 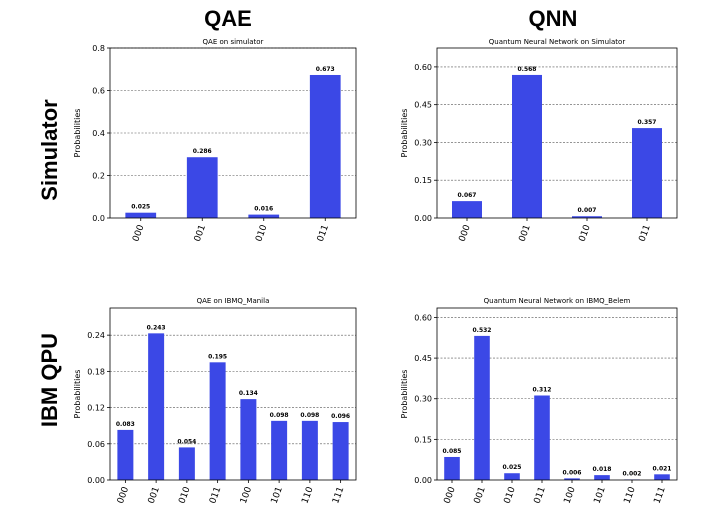 What do you see at coordinates (49, 380) in the screenshot?
I see `row-header-ibm-qpu: IBM QPU` at bounding box center [49, 380].